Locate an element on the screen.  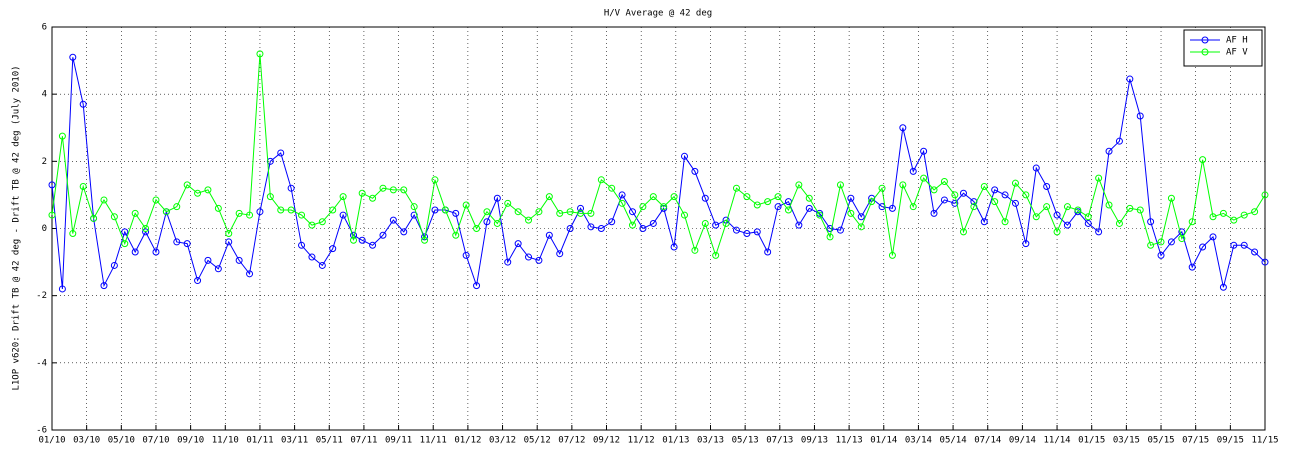
x-tick-label: 05/14 is located at coordinates (953, 441).